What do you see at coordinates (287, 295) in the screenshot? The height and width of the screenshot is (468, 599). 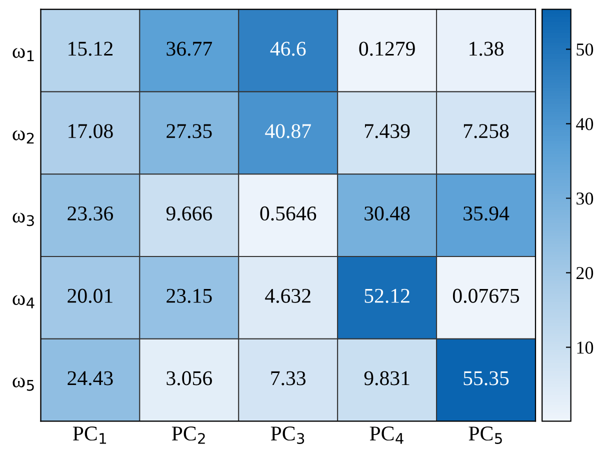 I see `data-label: 4.632` at bounding box center [287, 295].